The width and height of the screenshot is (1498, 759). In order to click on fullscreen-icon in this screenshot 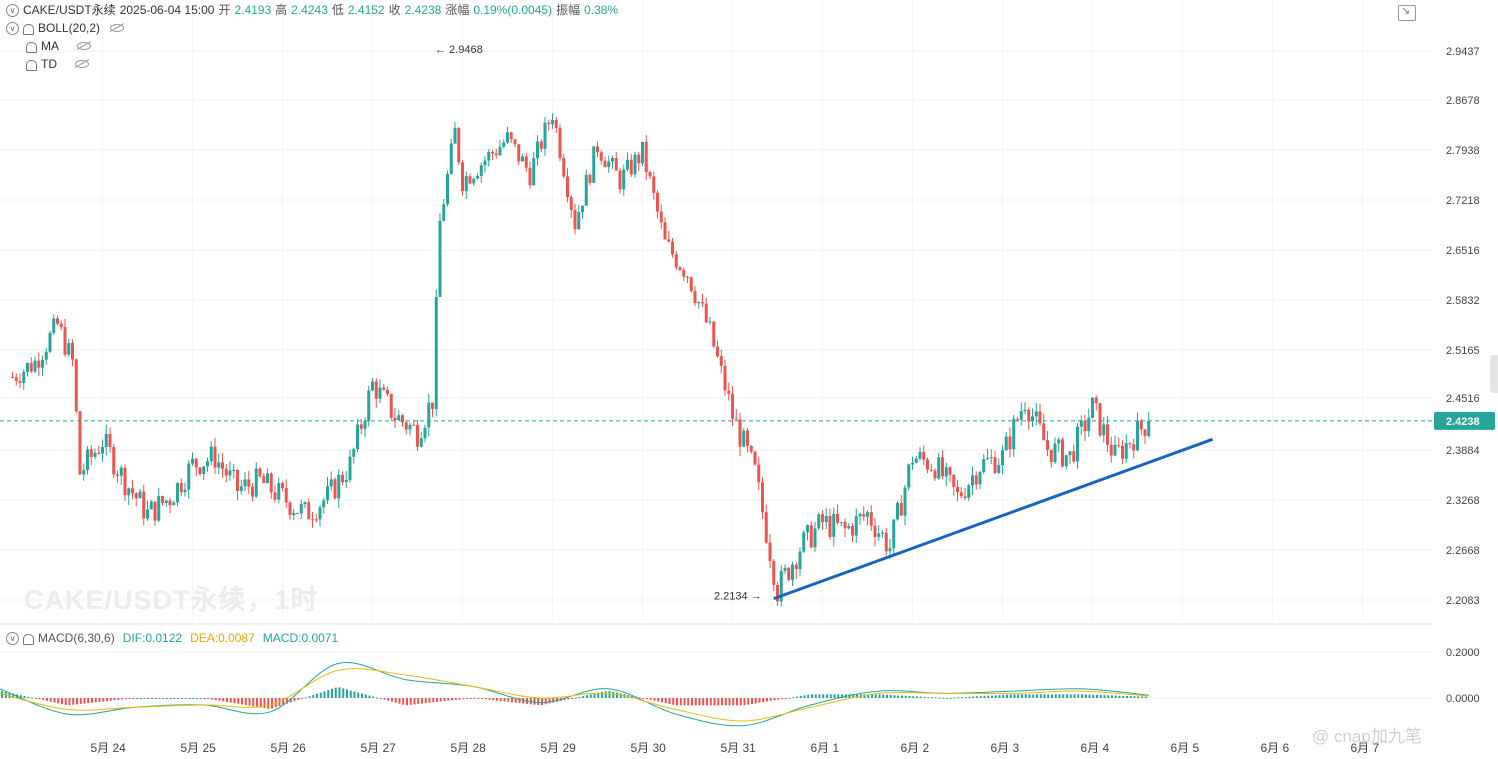, I will do `click(1407, 12)`.